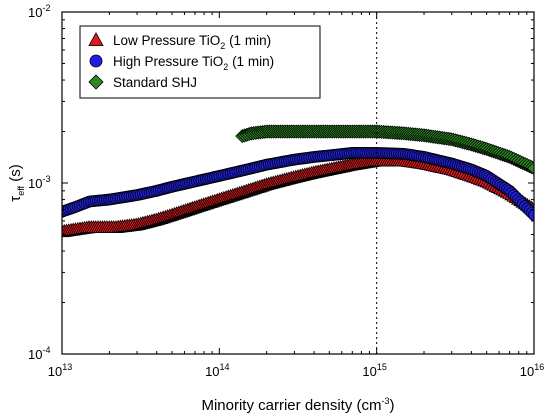 This screenshot has height=419, width=550. What do you see at coordinates (192, 42) in the screenshot?
I see `legend-label-1: Low Pressure TiO2 (1 min)` at bounding box center [192, 42].